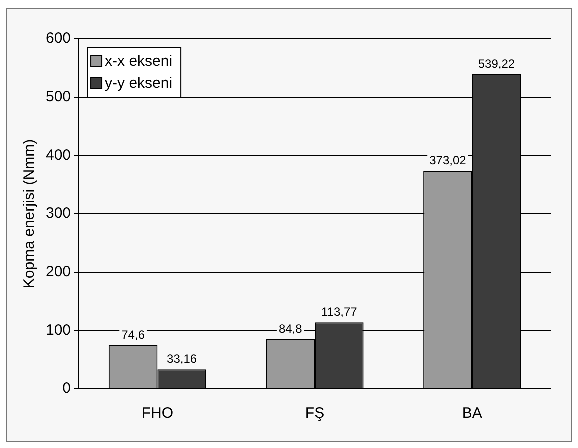 The width and height of the screenshot is (578, 448). Describe the element at coordinates (59, 330) in the screenshot. I see `y-tick-label: 100` at that location.